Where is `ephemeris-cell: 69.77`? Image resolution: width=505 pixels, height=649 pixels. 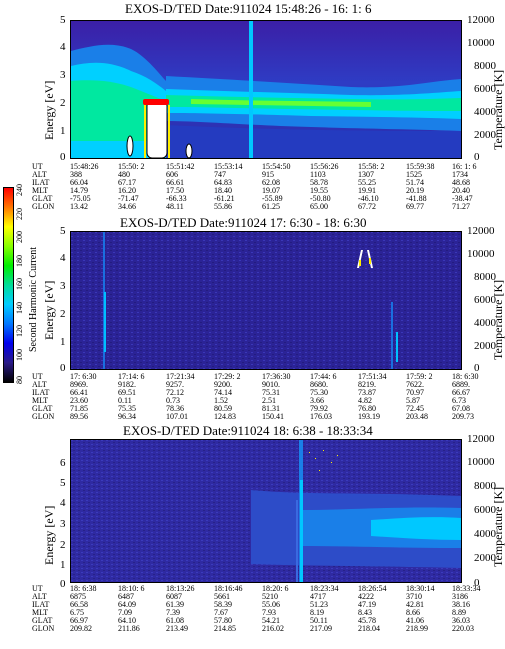
ephemeris-cell: 69.77 is located at coordinates (415, 206).